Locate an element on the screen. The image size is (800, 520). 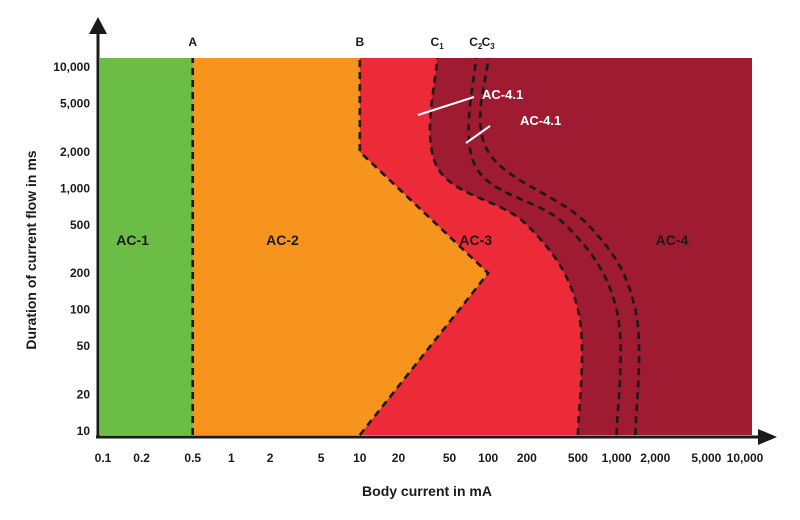
y-tick-label: 2,000 is located at coordinates (75, 152).